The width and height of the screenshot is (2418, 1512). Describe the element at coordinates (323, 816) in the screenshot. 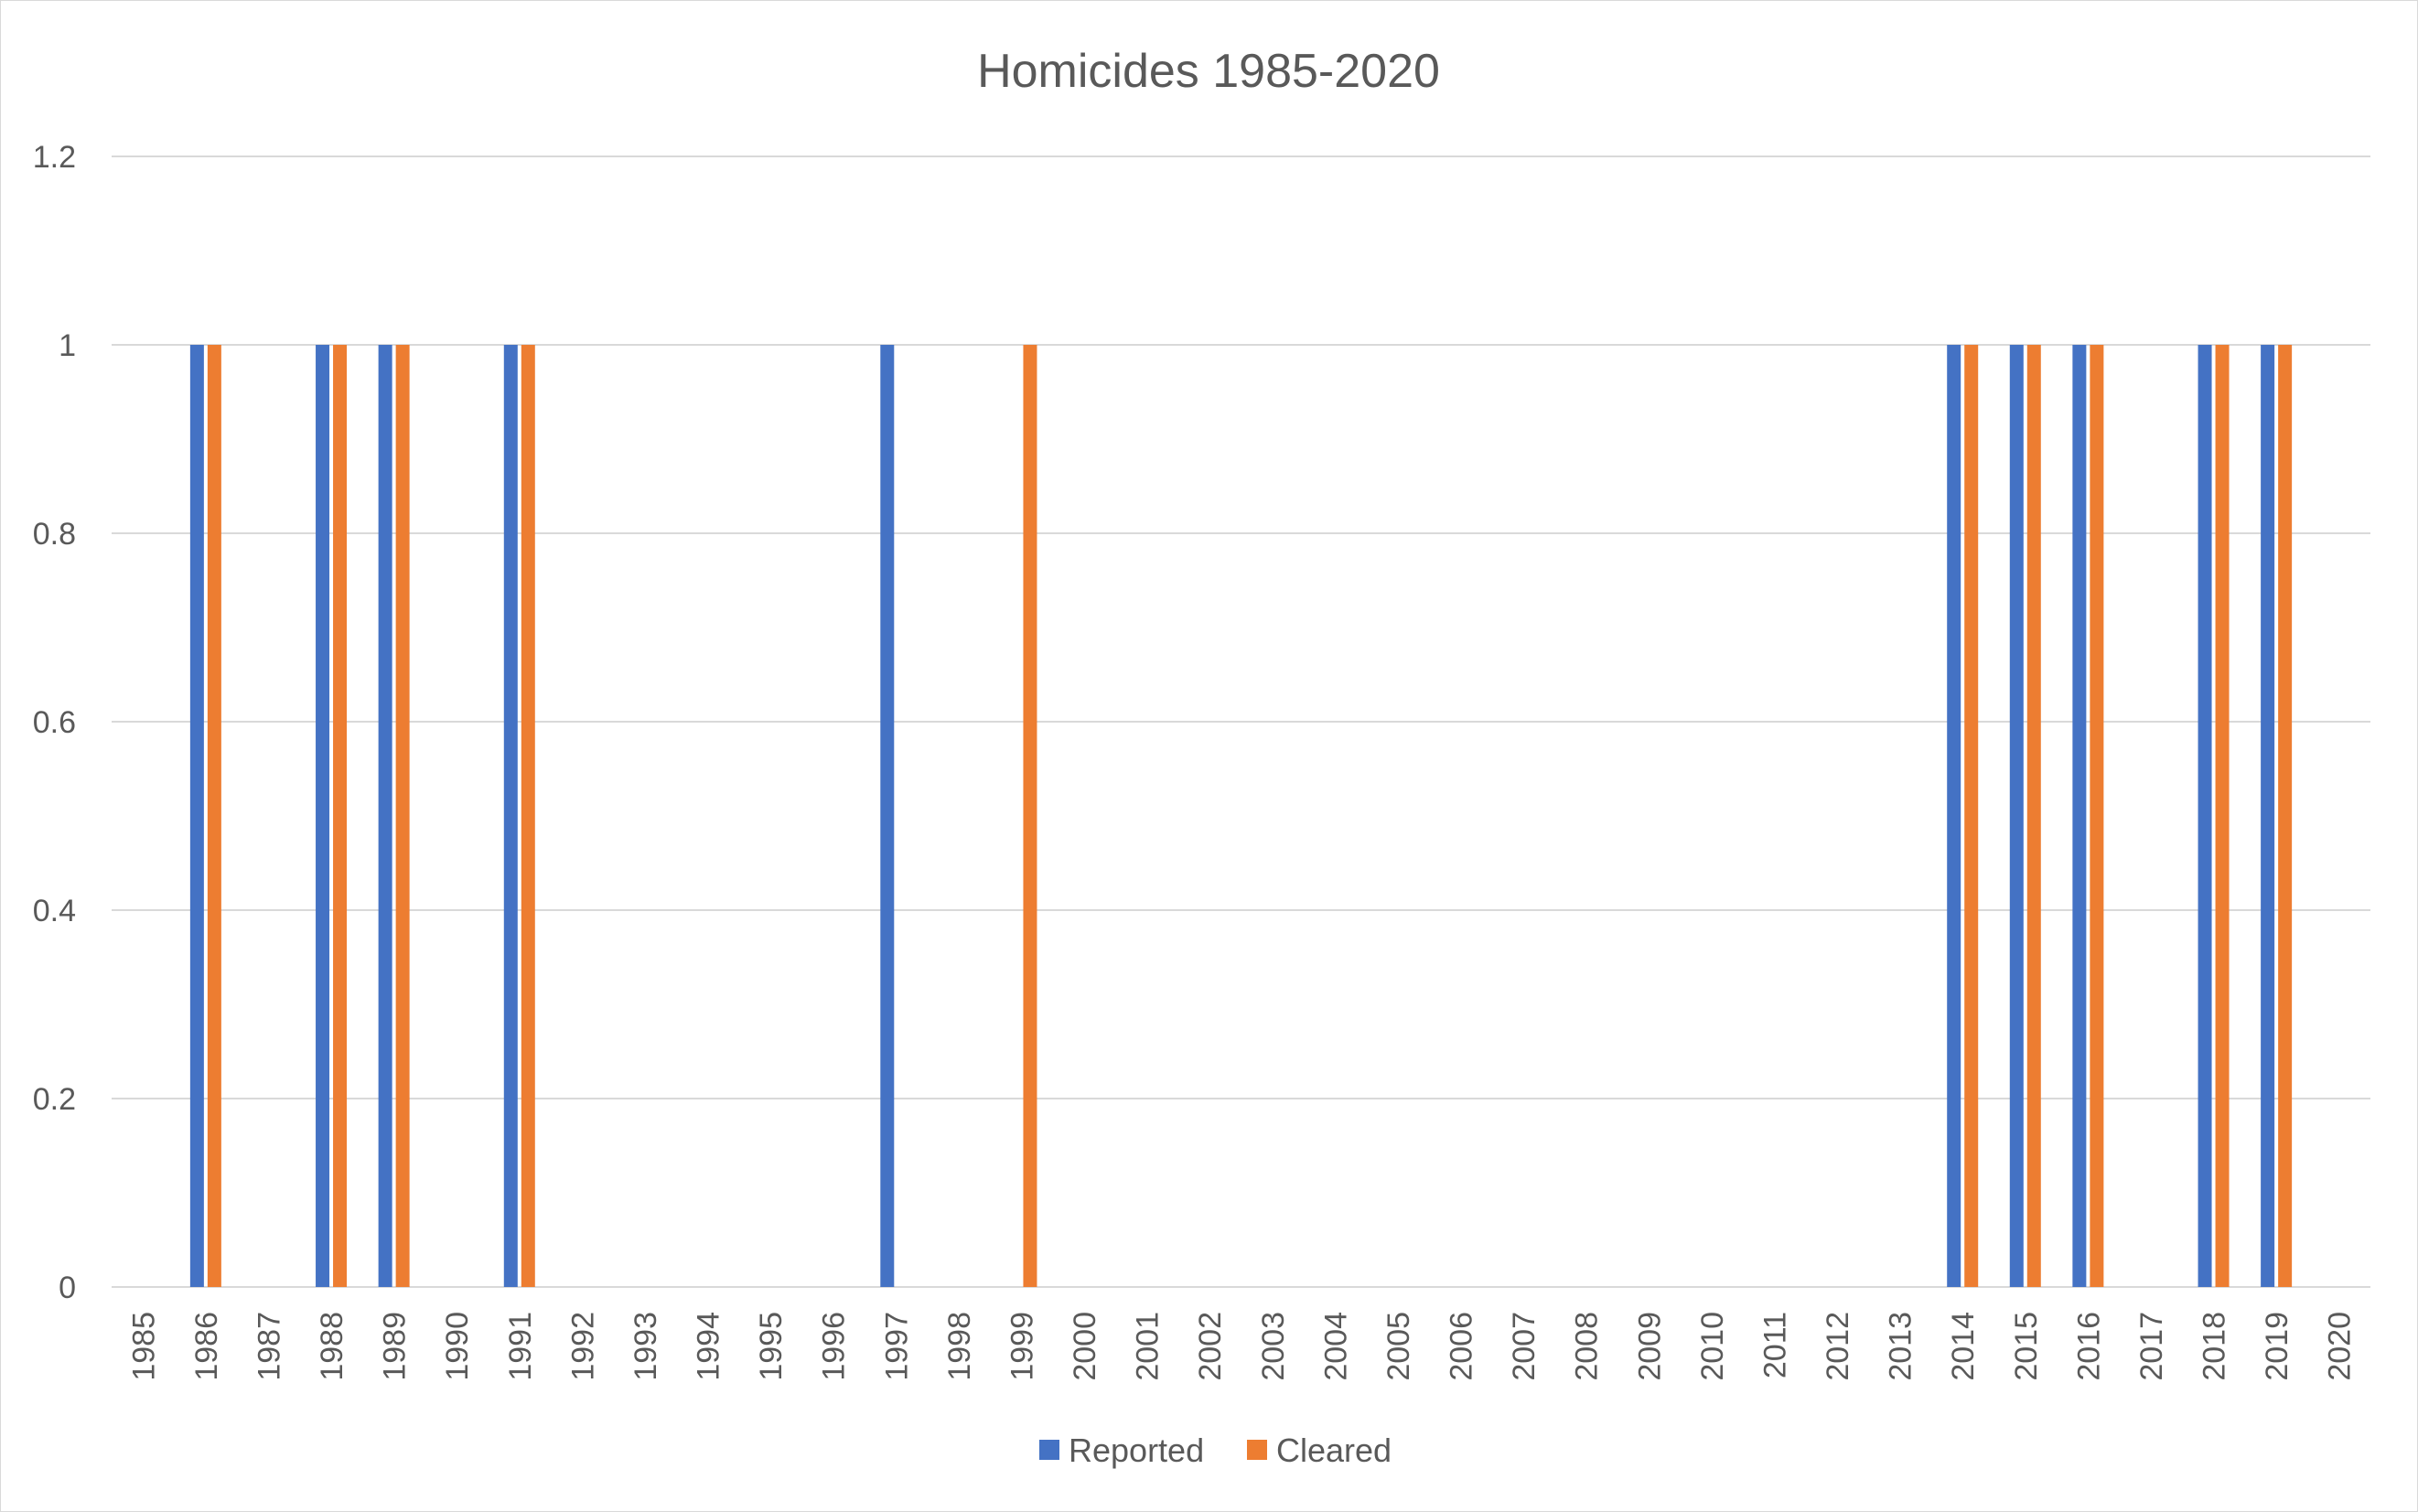

I see `bar-reported-1988` at that location.